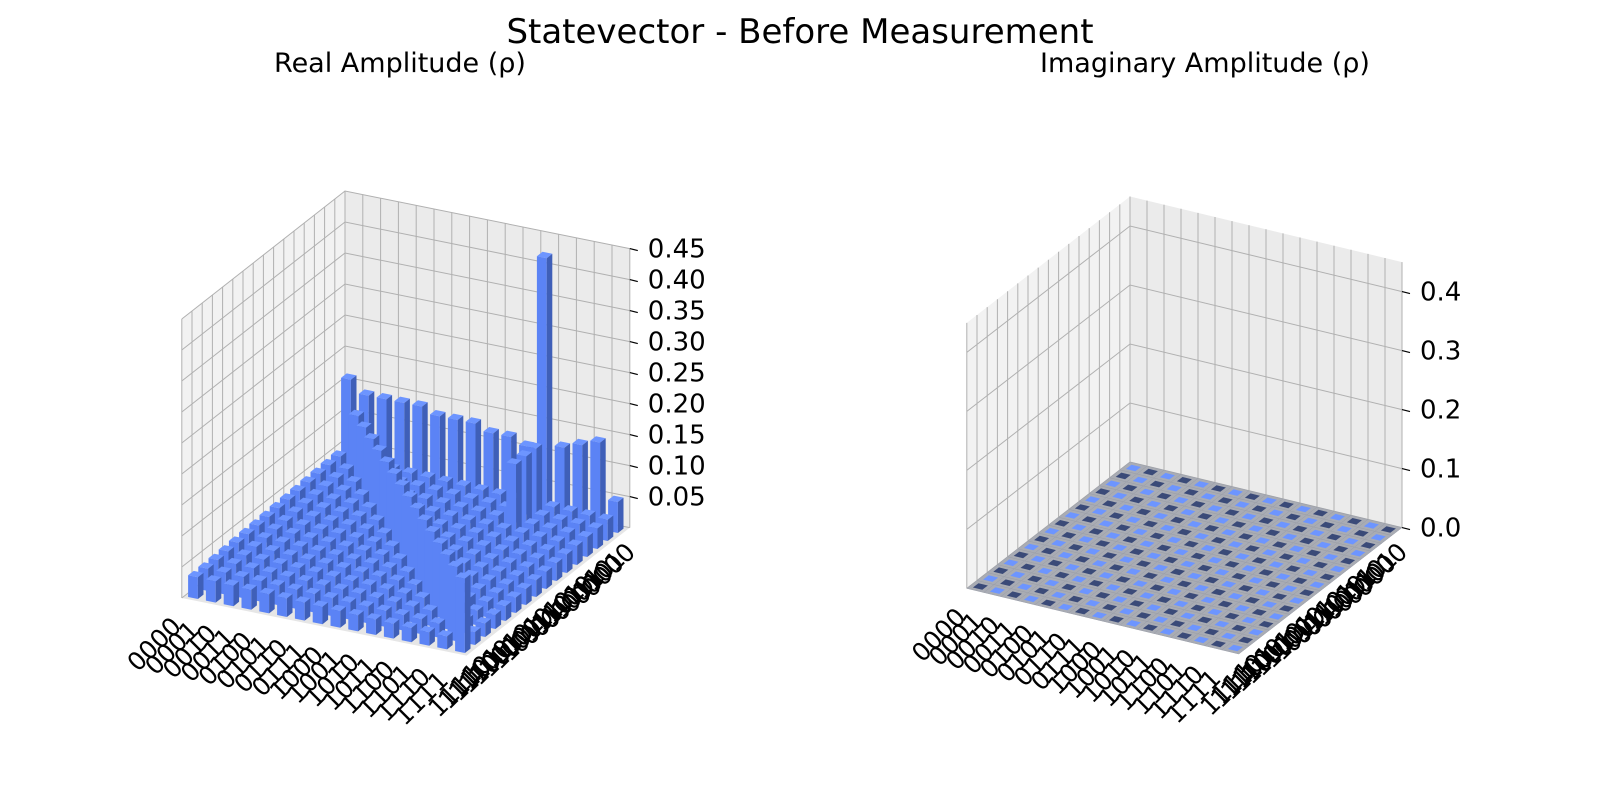 The height and width of the screenshot is (800, 1600). What do you see at coordinates (677, 374) in the screenshot?
I see `z-tick-label: 0.25` at bounding box center [677, 374].